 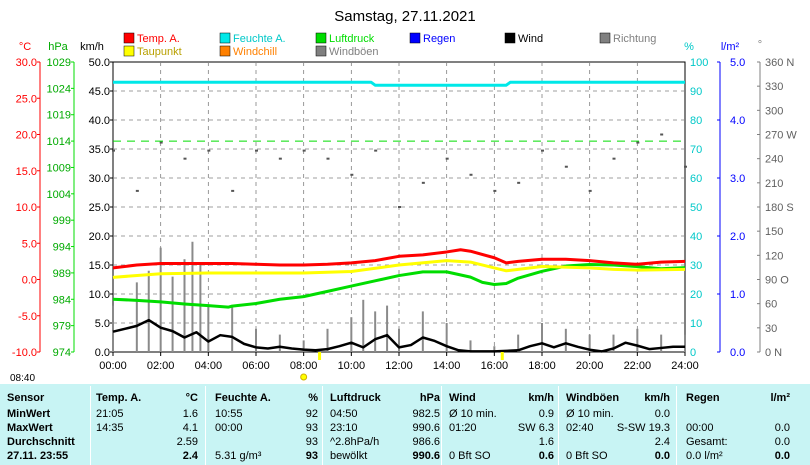 What do you see at coordinates (99, 121) in the screenshot?
I see `wind-tick-label: 40.0` at bounding box center [99, 121].